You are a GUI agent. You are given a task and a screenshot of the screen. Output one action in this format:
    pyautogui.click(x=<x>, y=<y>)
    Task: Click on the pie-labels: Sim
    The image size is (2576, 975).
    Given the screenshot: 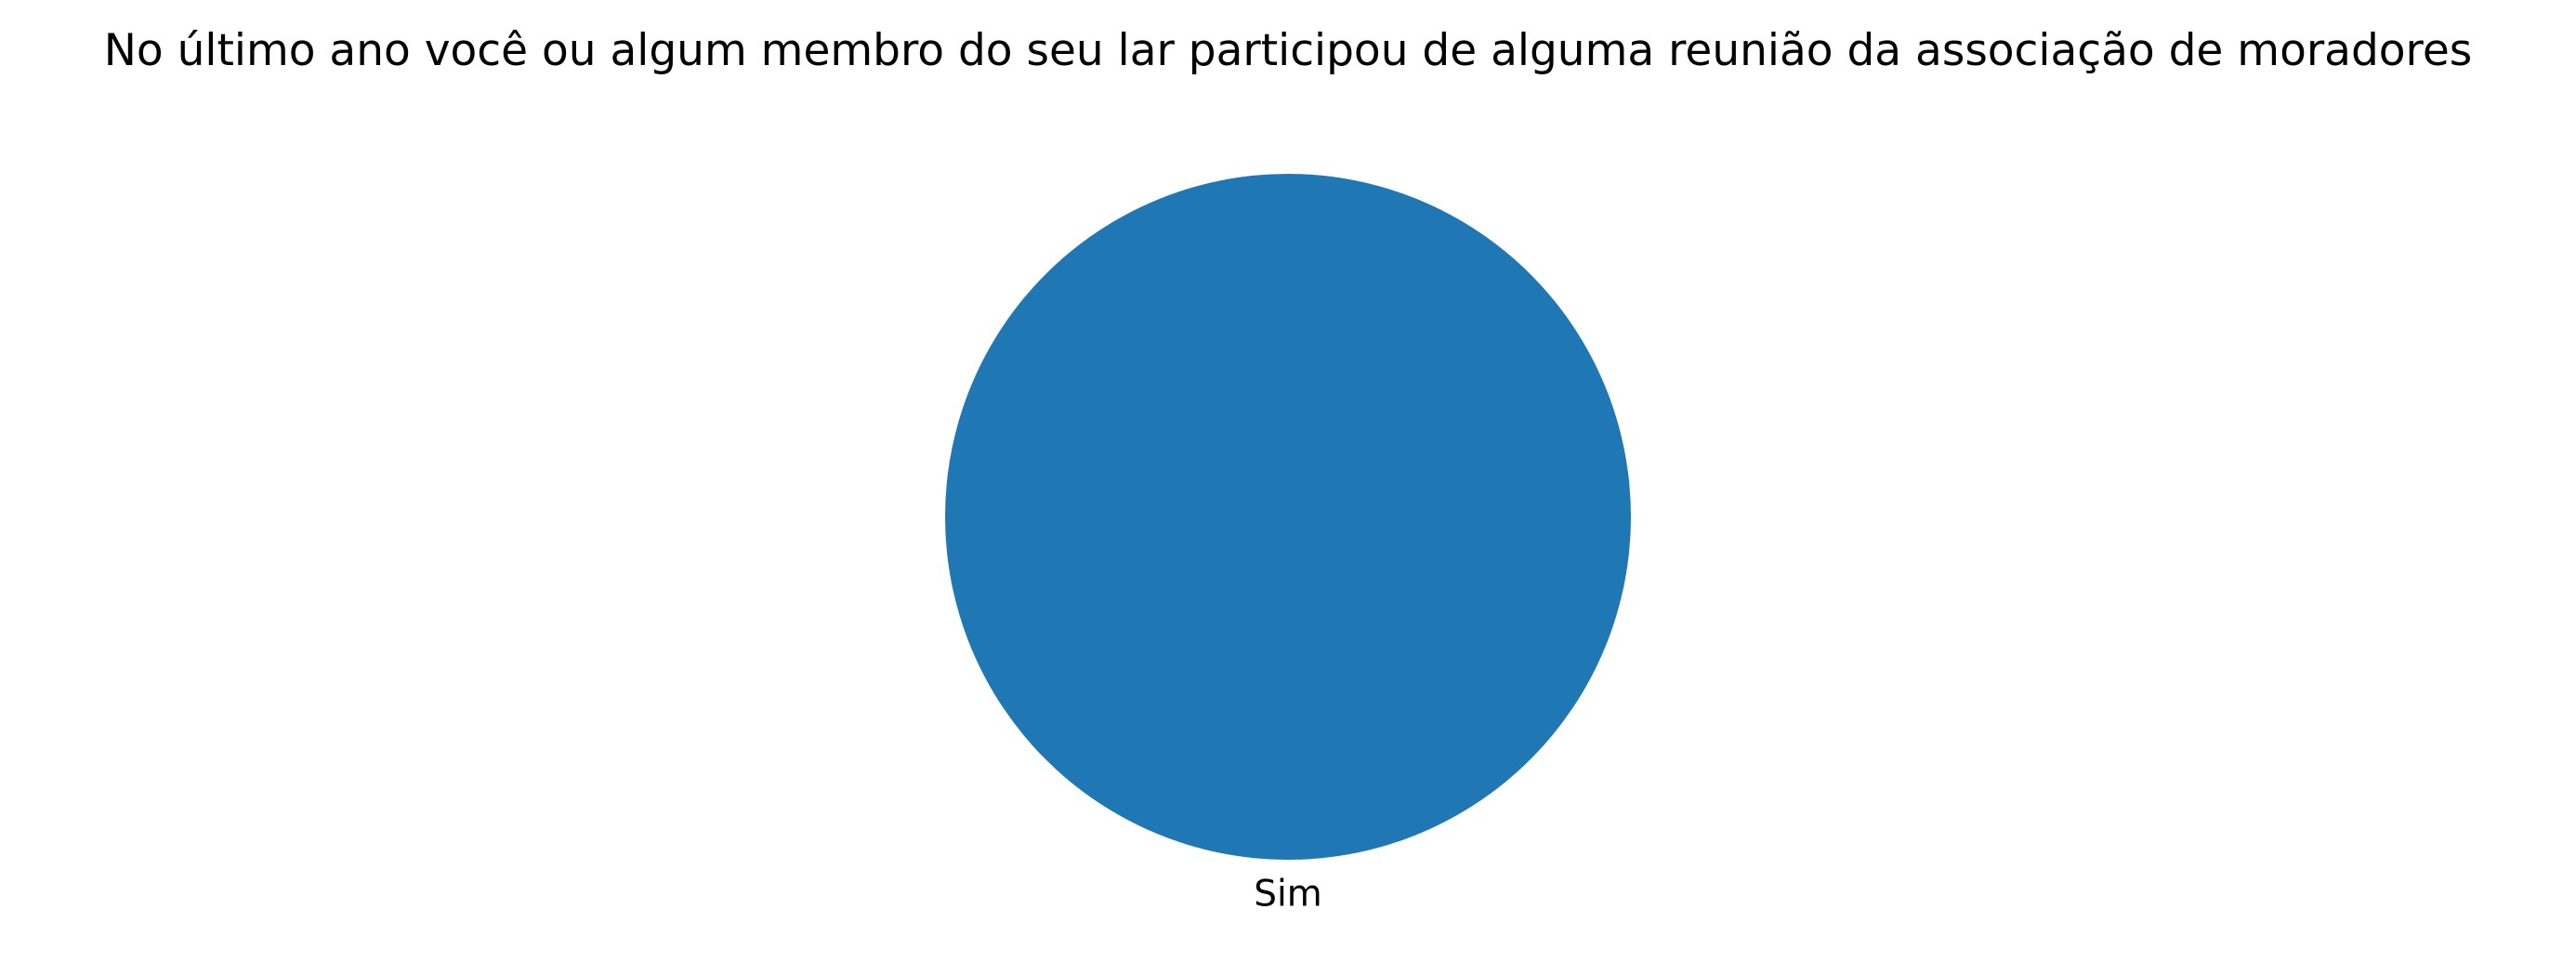 What is the action you would take?
    pyautogui.click(x=1288, y=894)
    